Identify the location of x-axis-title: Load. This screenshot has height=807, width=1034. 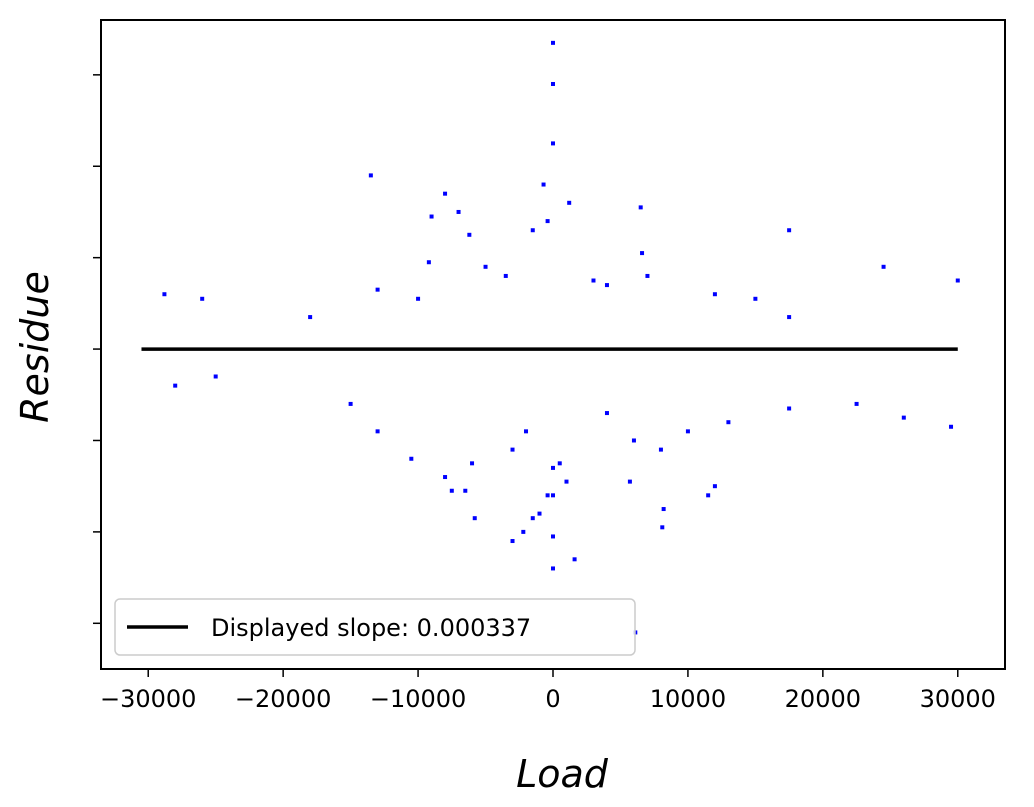
(562, 774).